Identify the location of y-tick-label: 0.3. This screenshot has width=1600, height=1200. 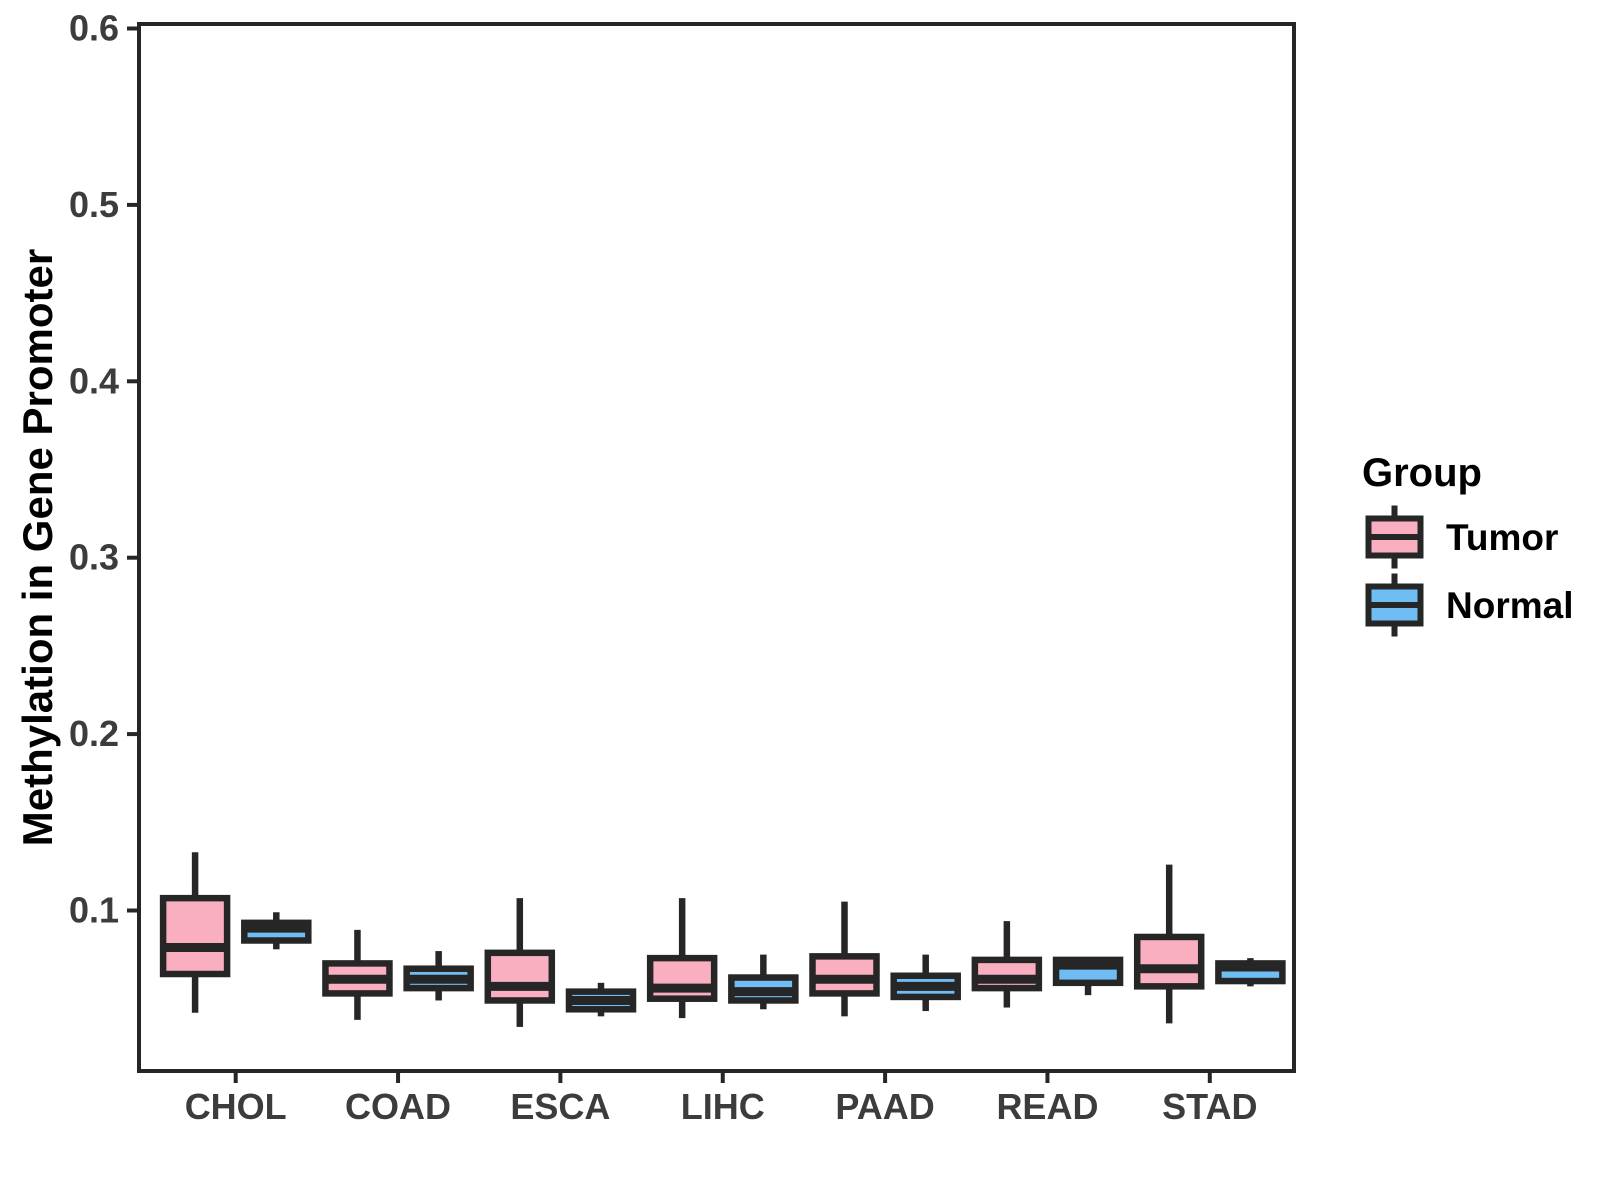
(94, 557).